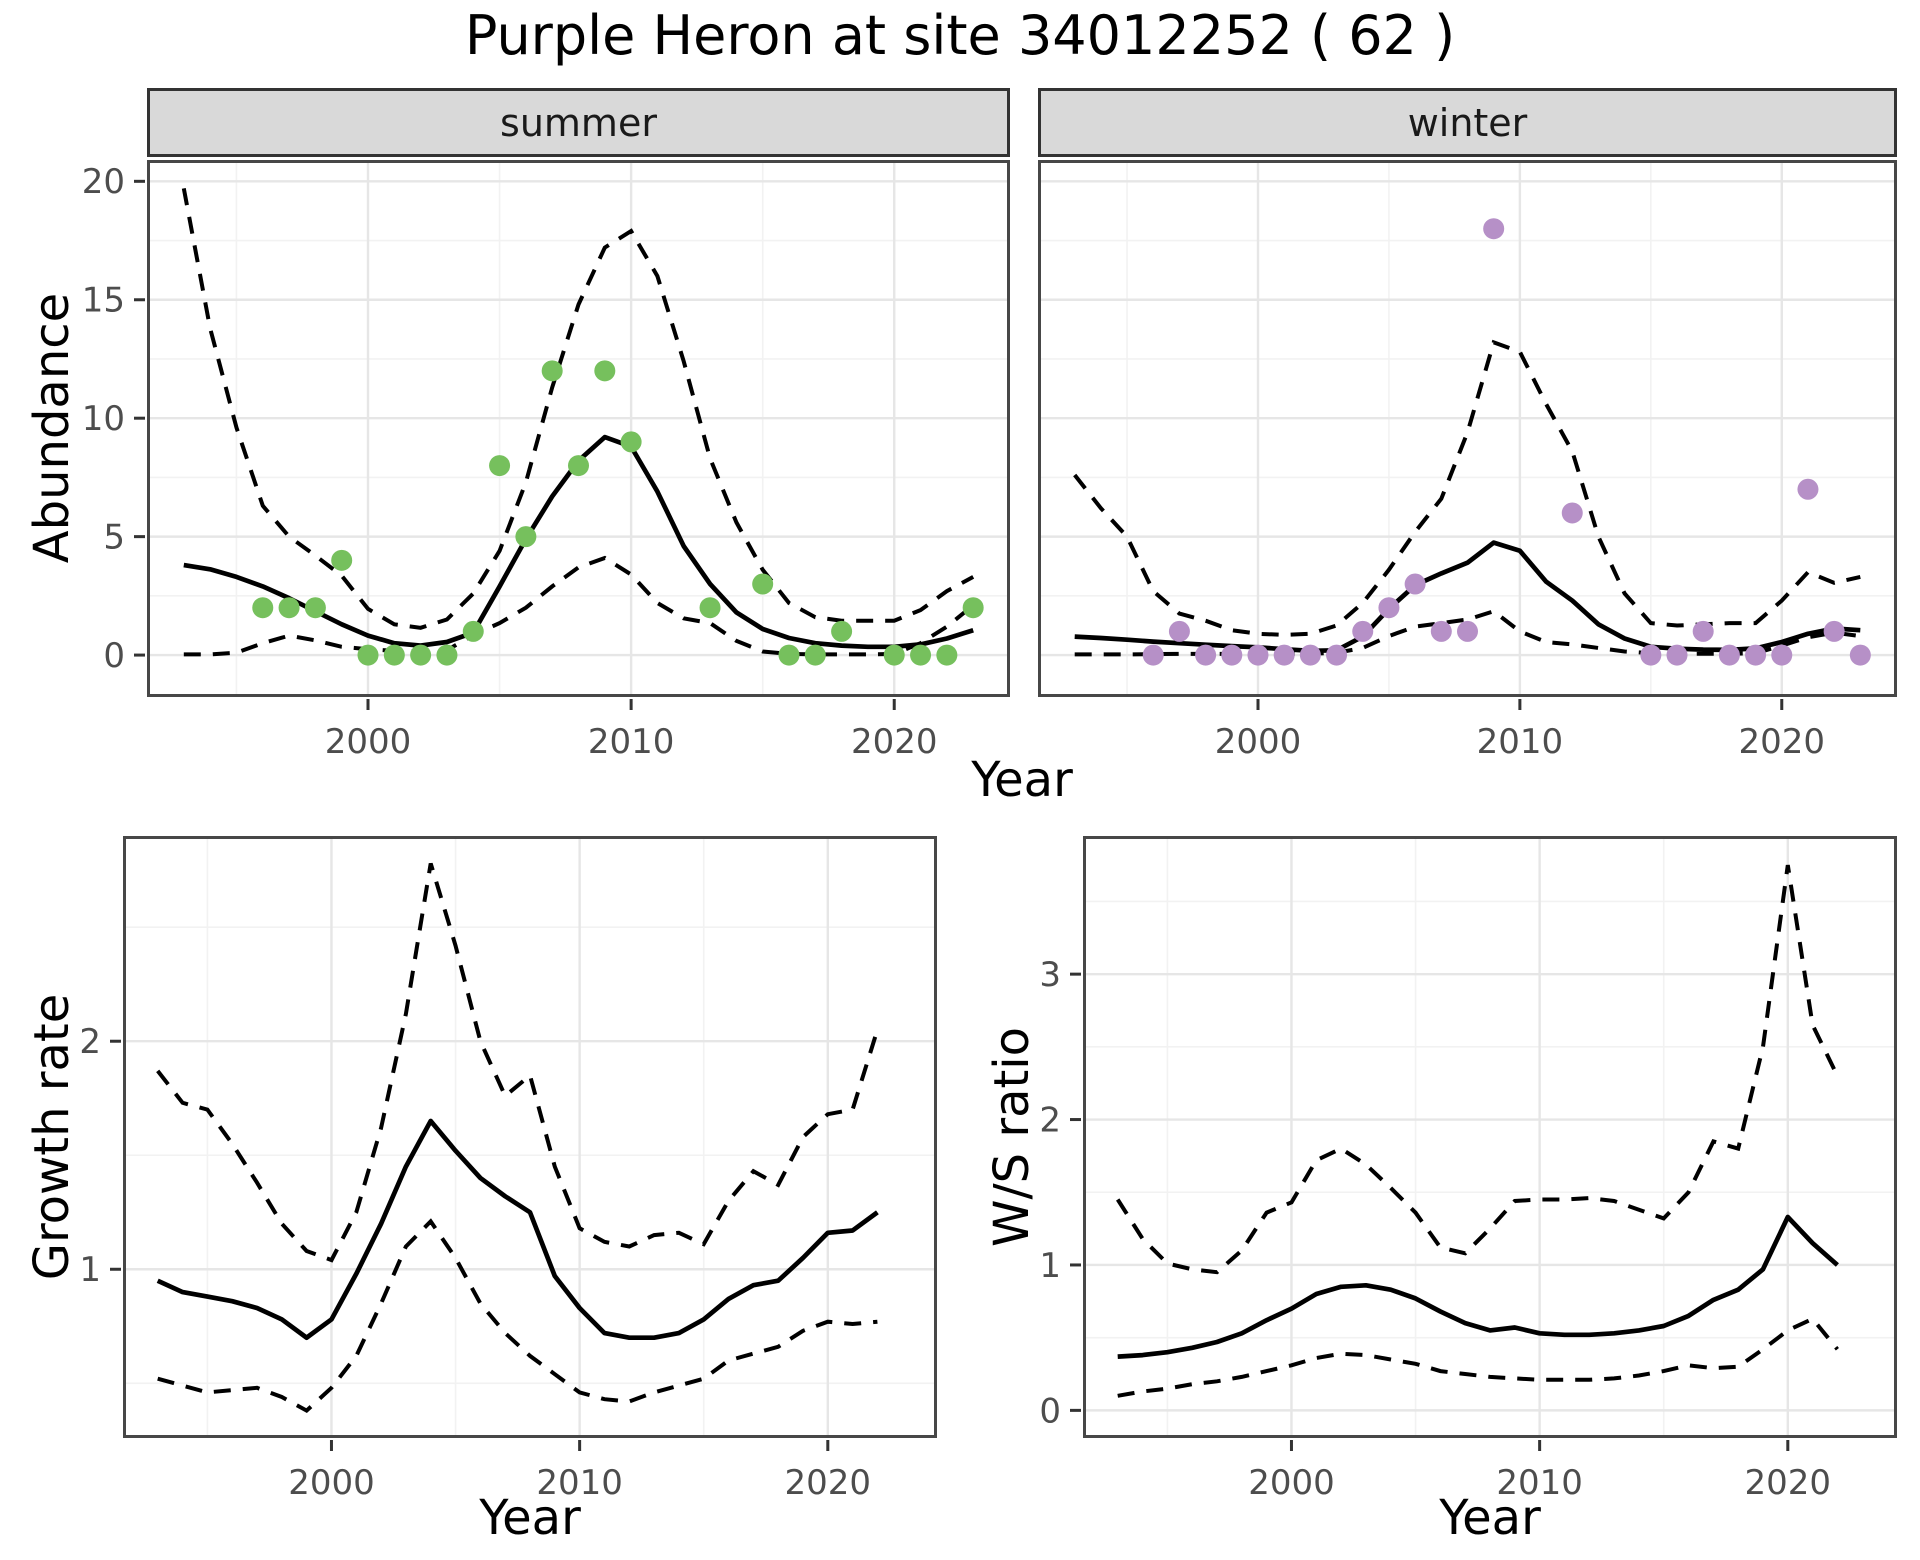 This screenshot has width=1920, height=1560. What do you see at coordinates (1490, 1518) in the screenshot?
I see `x-axis-title-ws: Year` at bounding box center [1490, 1518].